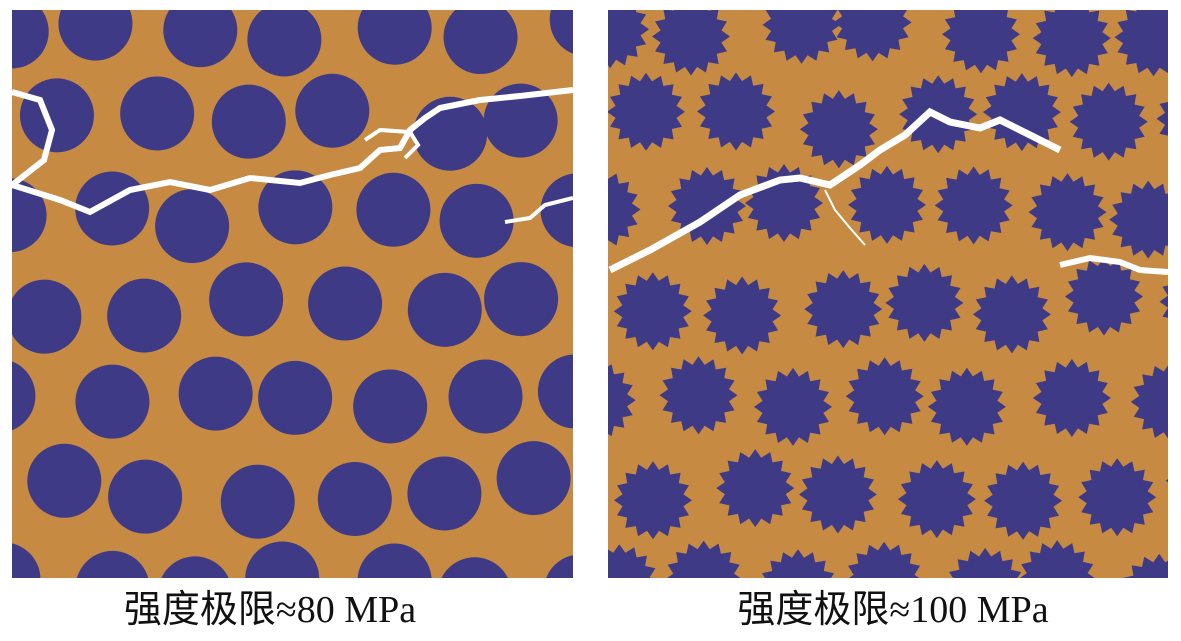 This screenshot has width=1181, height=641. Describe the element at coordinates (270, 610) in the screenshot. I see `caption: 强度极限≈80 MPa` at that location.